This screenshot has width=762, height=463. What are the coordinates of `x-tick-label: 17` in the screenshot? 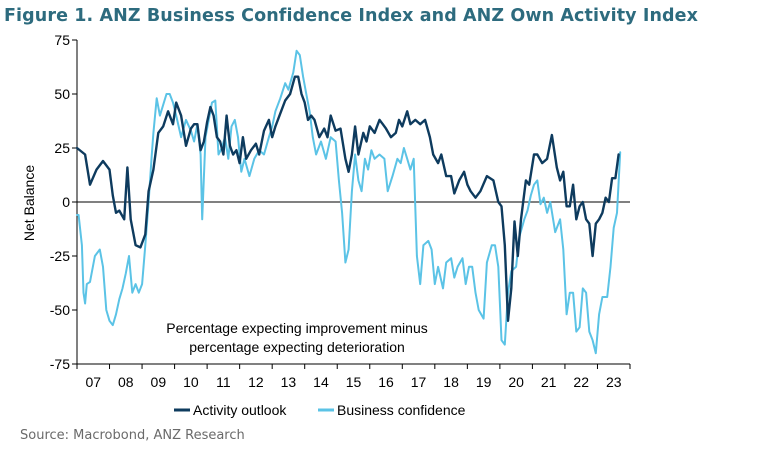 It's located at (419, 382).